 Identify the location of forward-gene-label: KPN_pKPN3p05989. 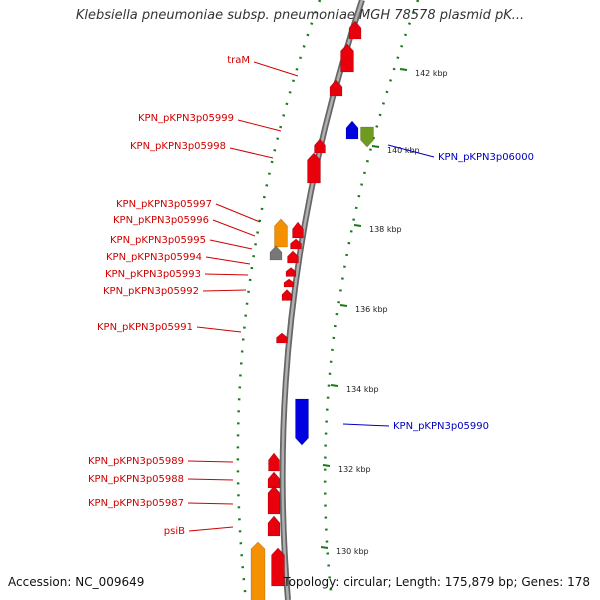
(136, 461).